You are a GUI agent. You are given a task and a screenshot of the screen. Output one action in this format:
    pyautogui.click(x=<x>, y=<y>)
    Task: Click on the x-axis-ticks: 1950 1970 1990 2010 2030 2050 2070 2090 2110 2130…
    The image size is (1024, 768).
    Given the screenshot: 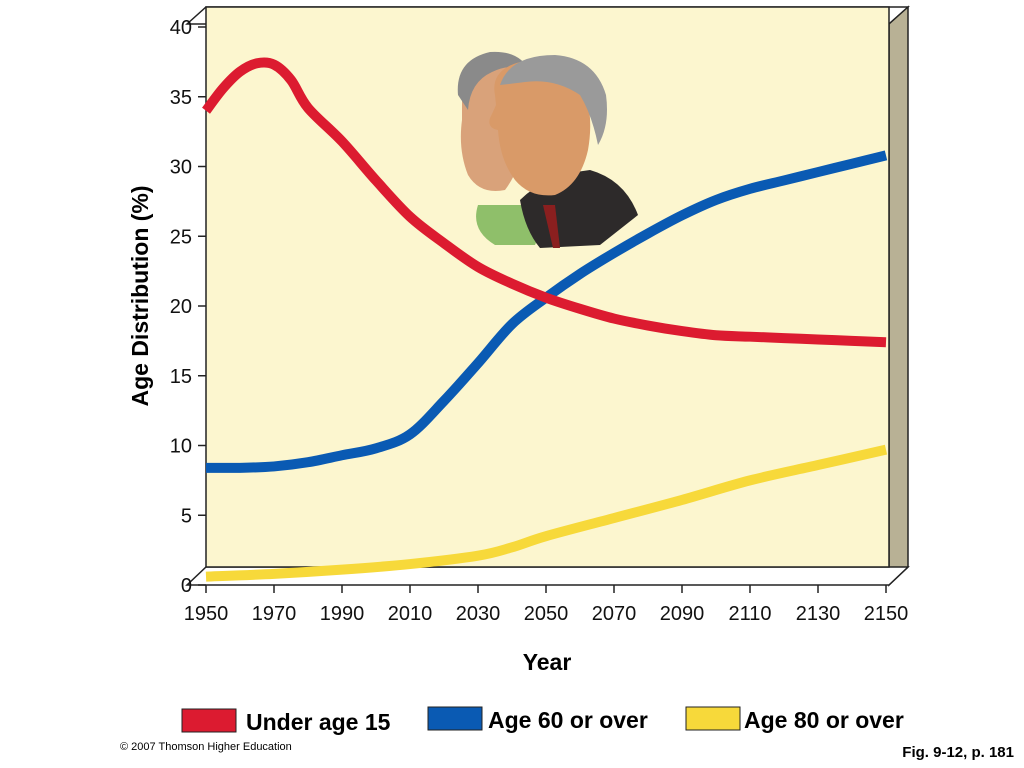 What is the action you would take?
    pyautogui.click(x=546, y=605)
    